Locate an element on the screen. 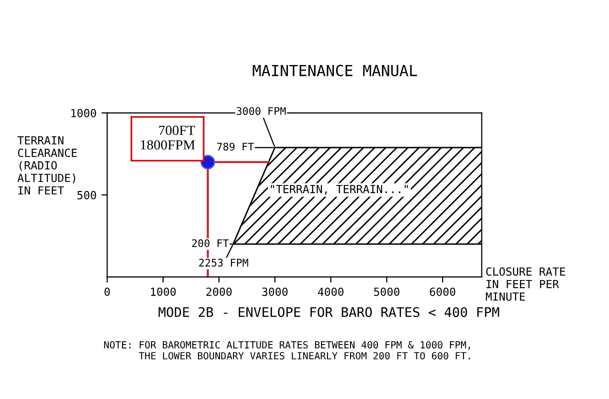 The image size is (609, 399). x-tick-label: 1000 is located at coordinates (163, 292).